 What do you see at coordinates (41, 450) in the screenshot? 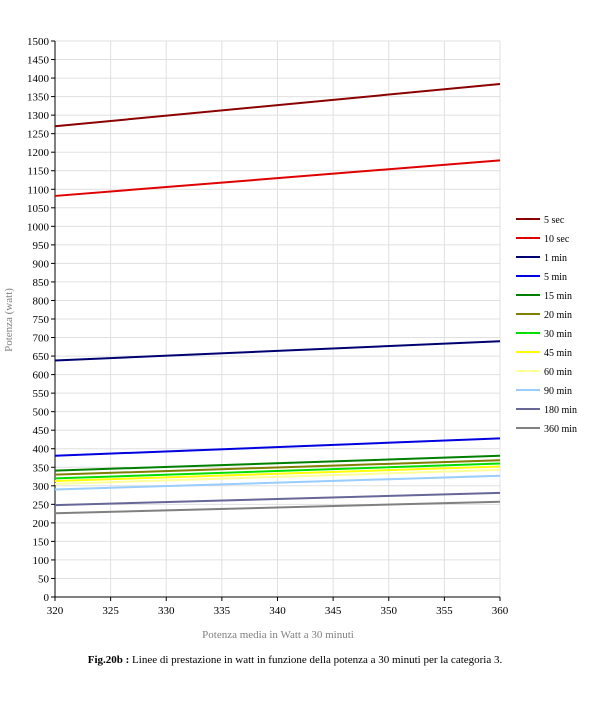
I see `y-tick-label: 400` at bounding box center [41, 450].